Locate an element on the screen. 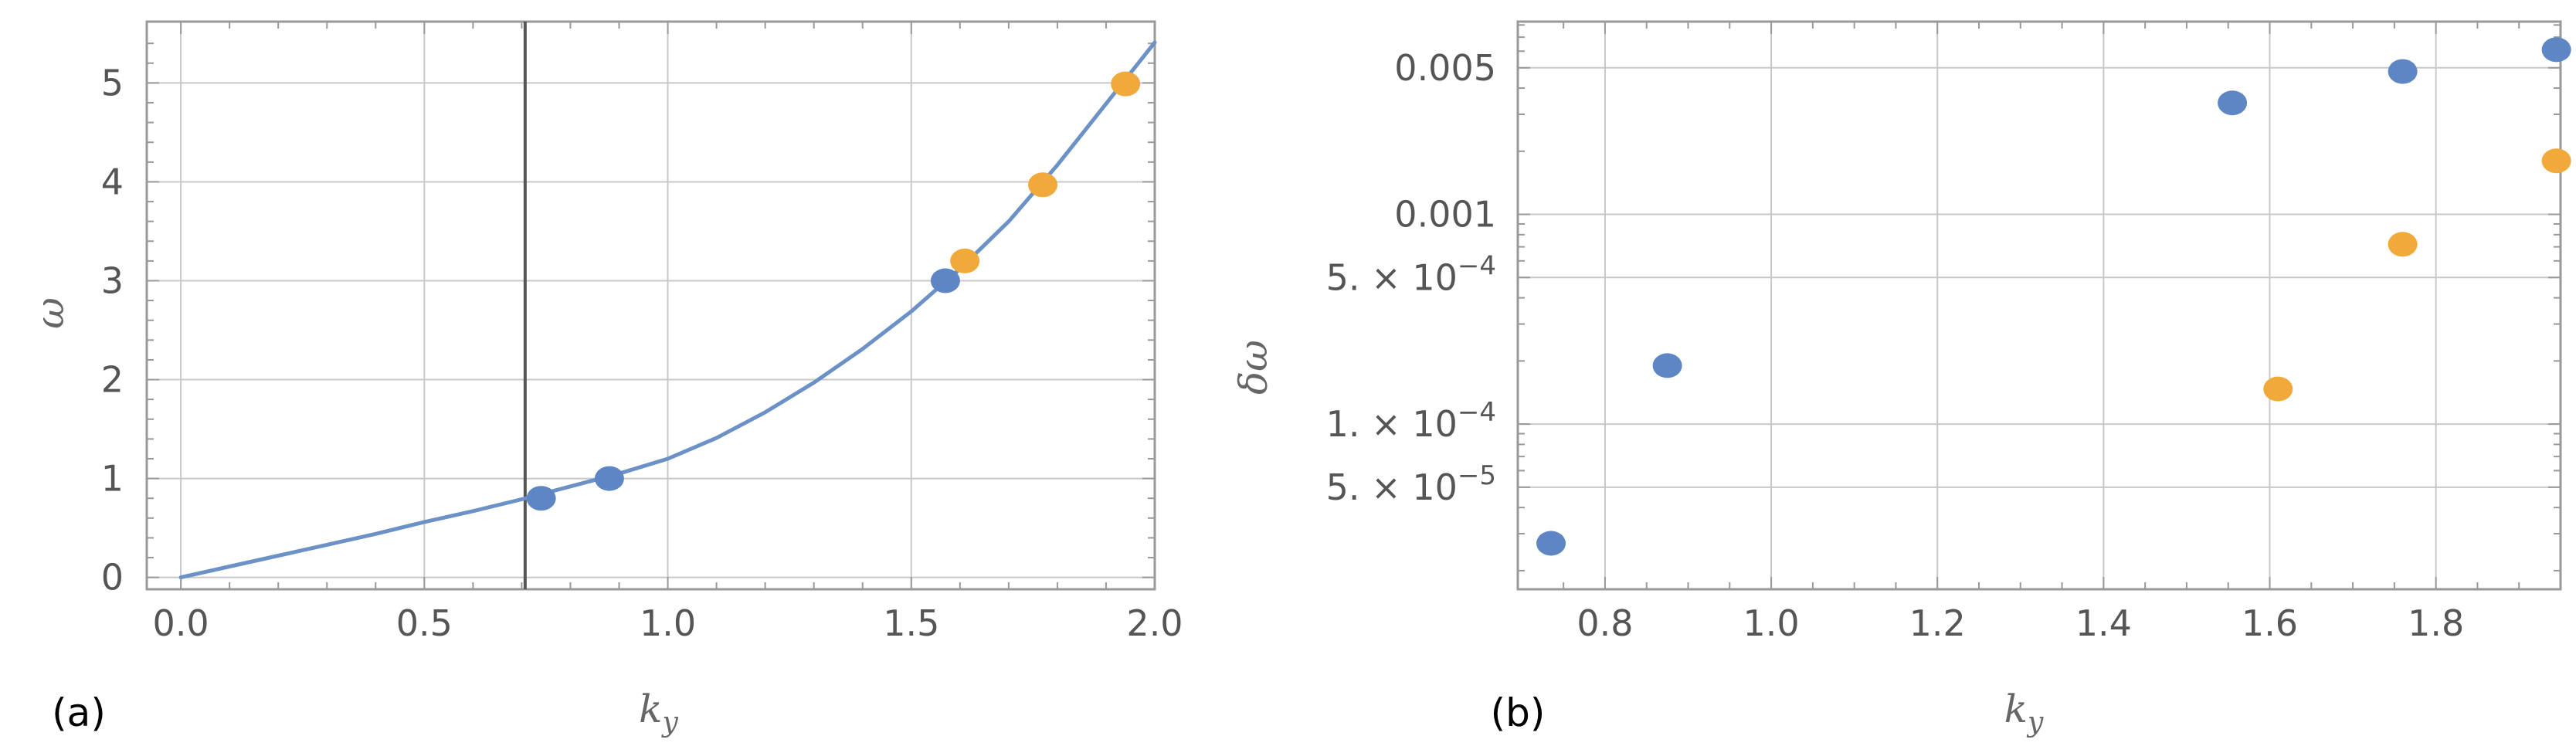 The image size is (2576, 753). x-tick-label: 0.8 is located at coordinates (1604, 623).